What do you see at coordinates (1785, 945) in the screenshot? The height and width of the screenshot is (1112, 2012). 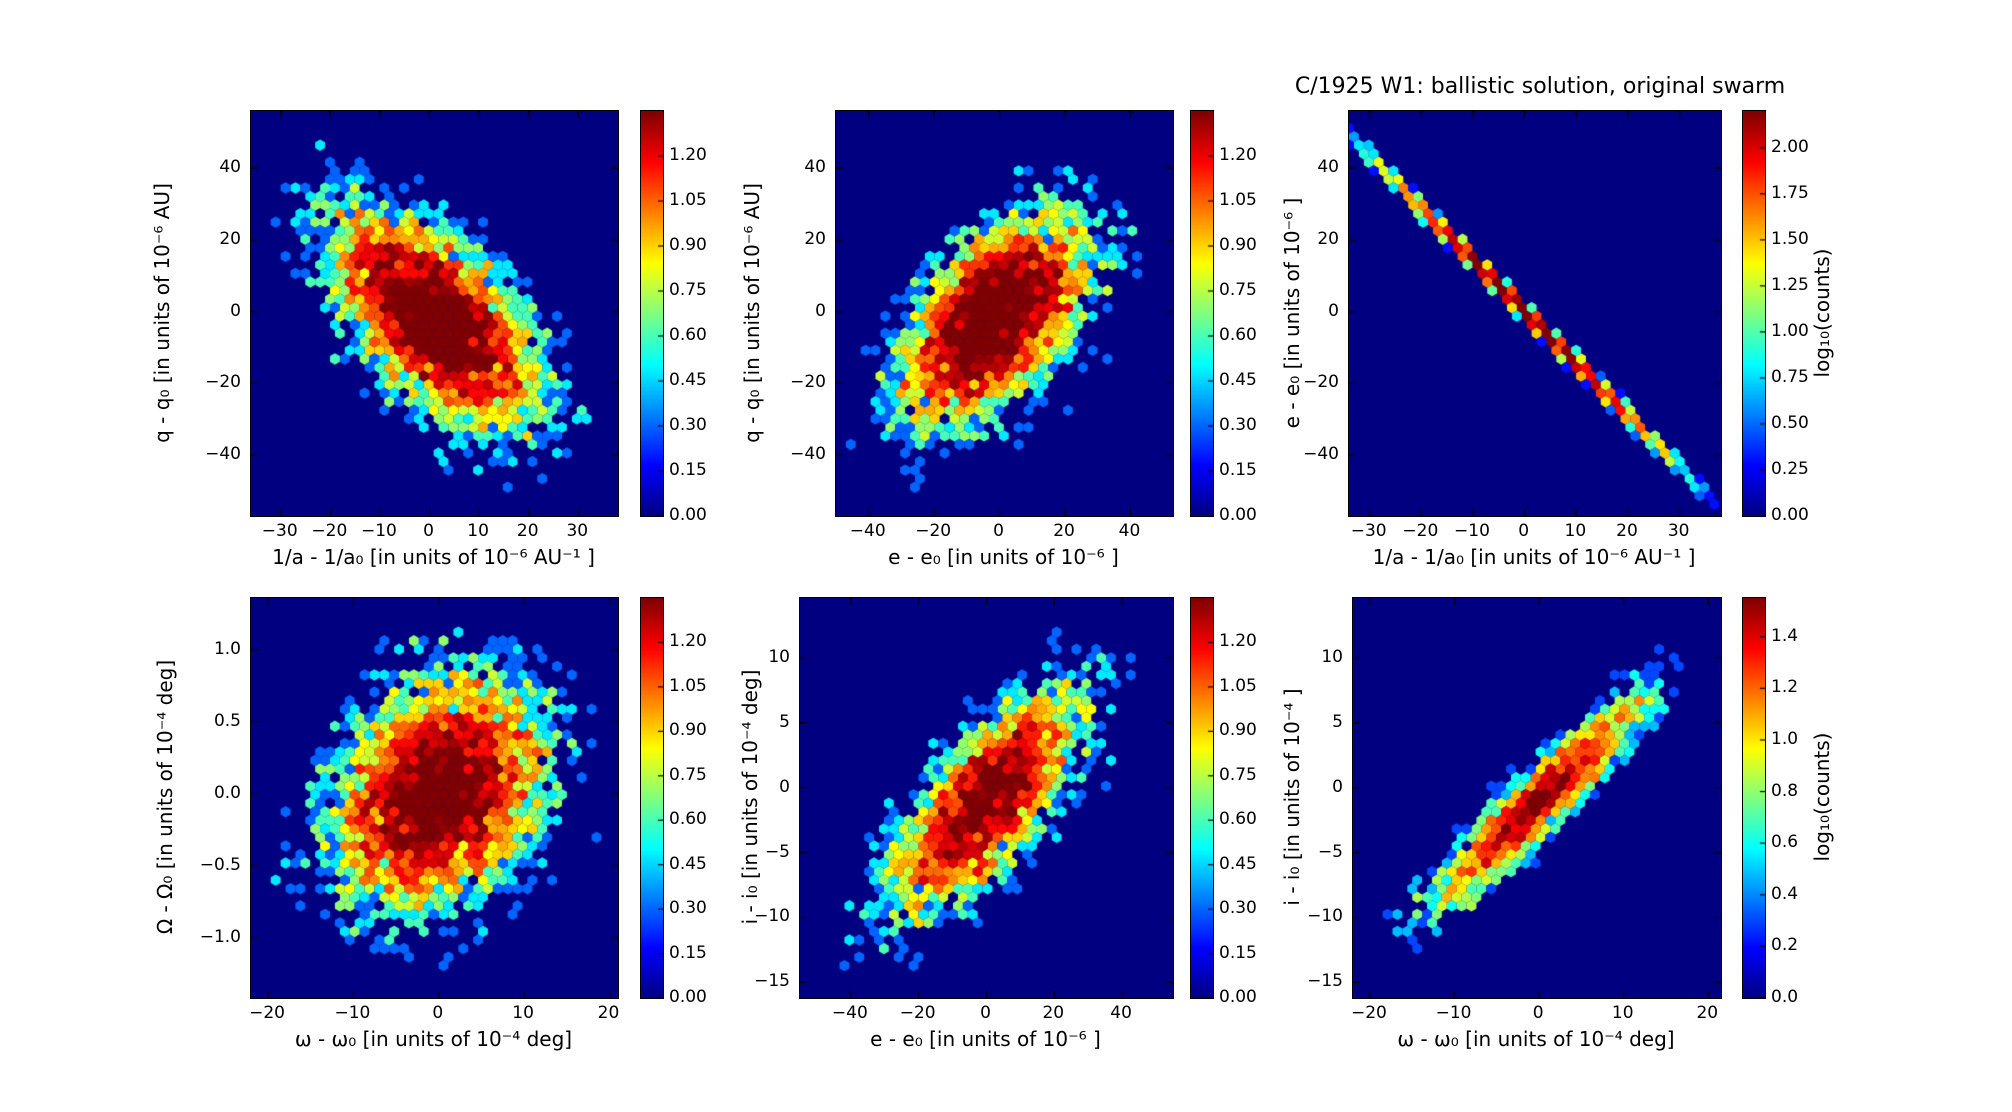 I see `colorbar-tick-label: 0.2` at bounding box center [1785, 945].